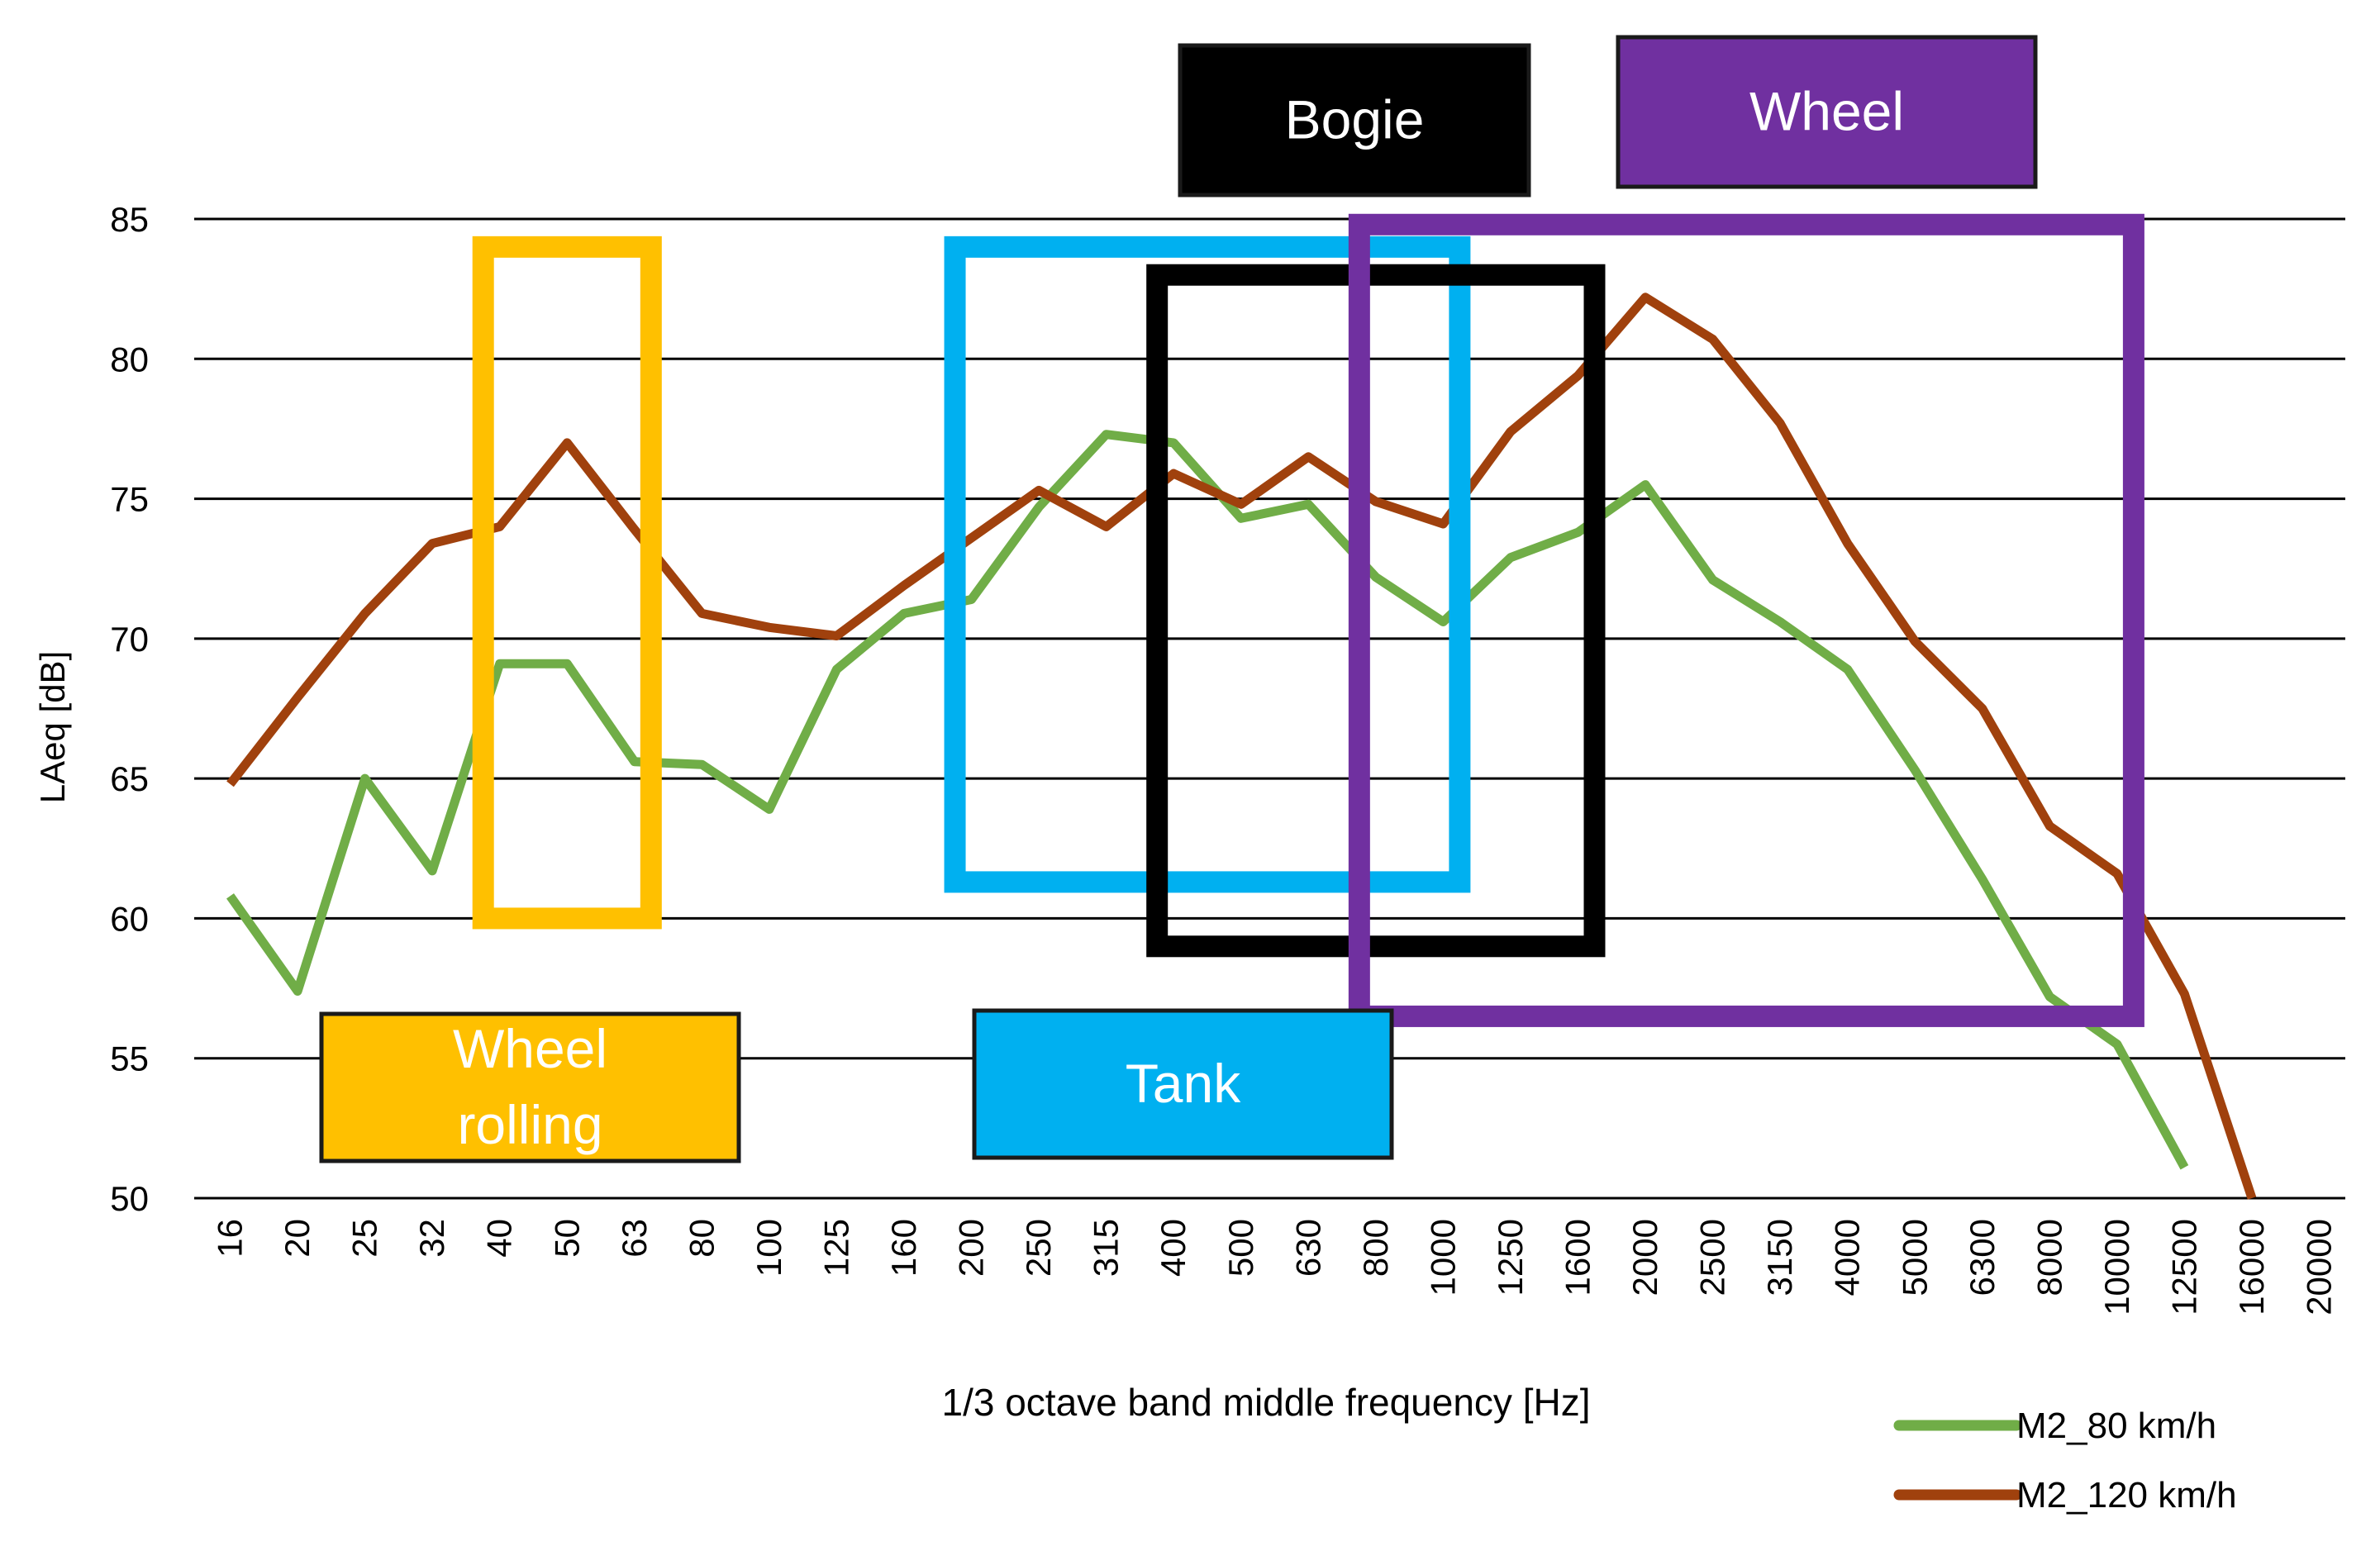 Image resolution: width=2380 pixels, height=1551 pixels. Describe the element at coordinates (129, 500) in the screenshot. I see `y-tick-label-75: 75` at that location.